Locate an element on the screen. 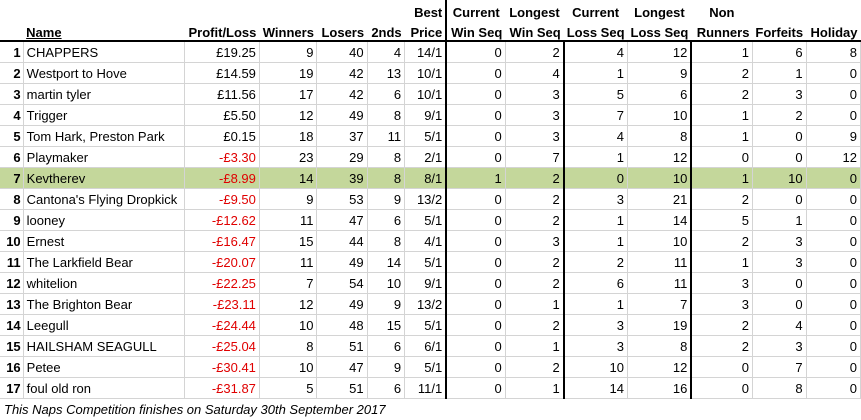 The height and width of the screenshot is (420, 861). best-price-cell: 2/1 is located at coordinates (425, 157).